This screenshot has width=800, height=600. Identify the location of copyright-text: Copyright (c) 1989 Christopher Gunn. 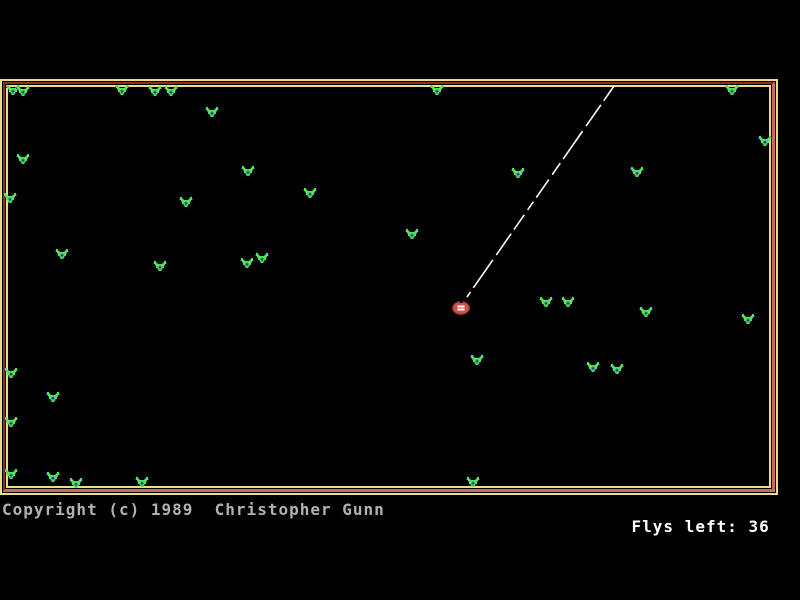
(193, 509).